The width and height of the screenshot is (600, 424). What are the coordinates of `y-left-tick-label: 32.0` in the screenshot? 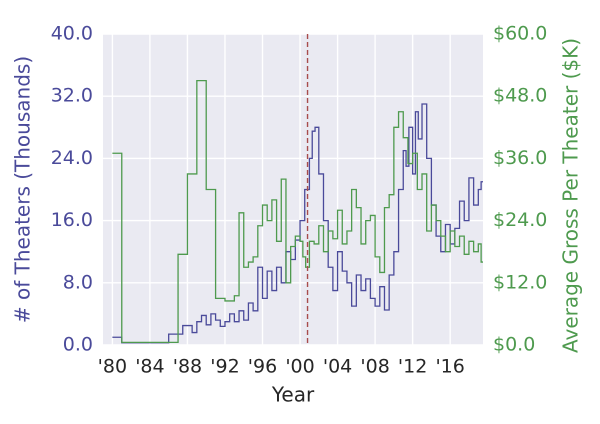 It's located at (72, 96).